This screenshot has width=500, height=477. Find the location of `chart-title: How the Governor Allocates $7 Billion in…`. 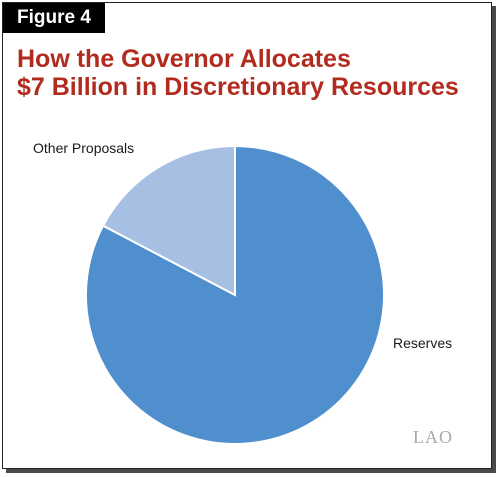

chart-title: How the Governor Allocates $7 Billion in… is located at coordinates (252, 73).